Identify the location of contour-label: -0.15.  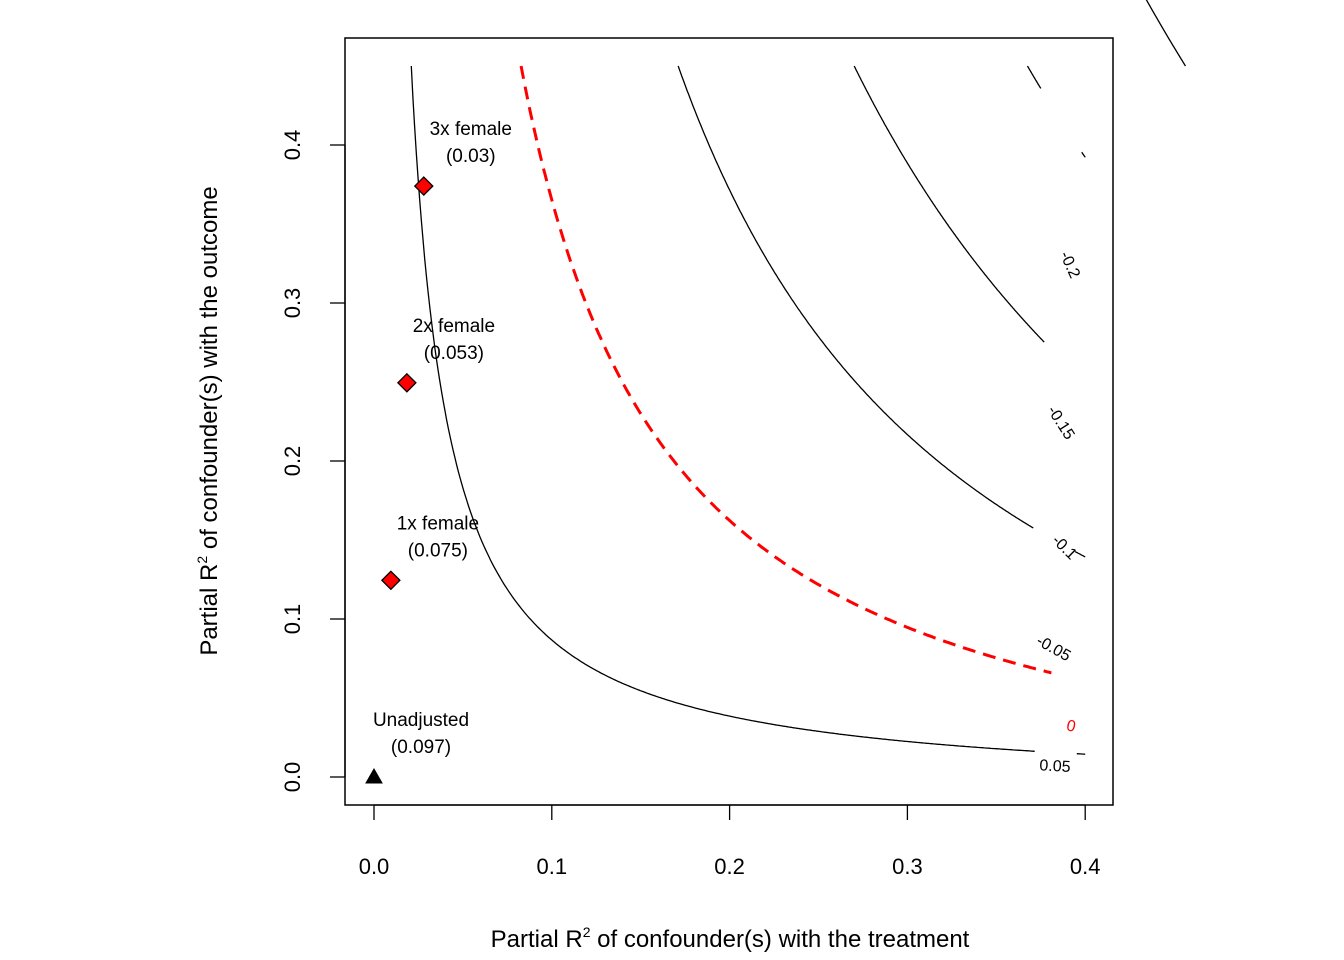
(1061, 423).